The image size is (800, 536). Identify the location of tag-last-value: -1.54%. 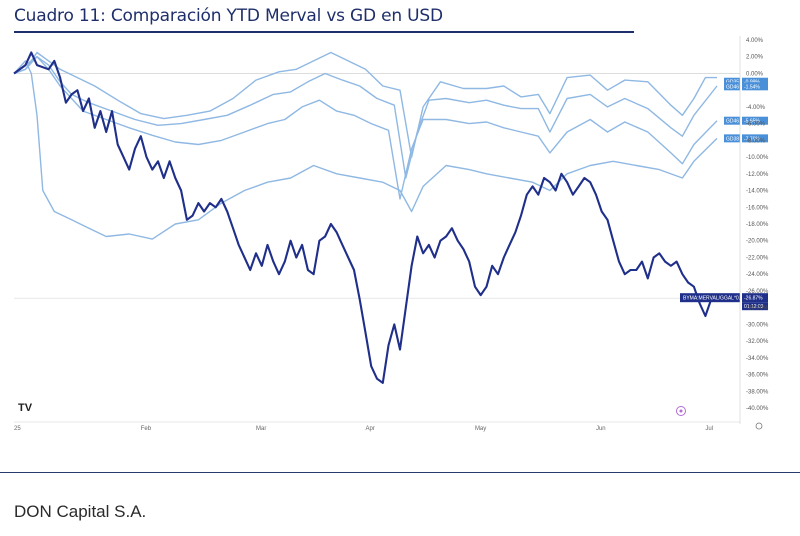
(752, 87).